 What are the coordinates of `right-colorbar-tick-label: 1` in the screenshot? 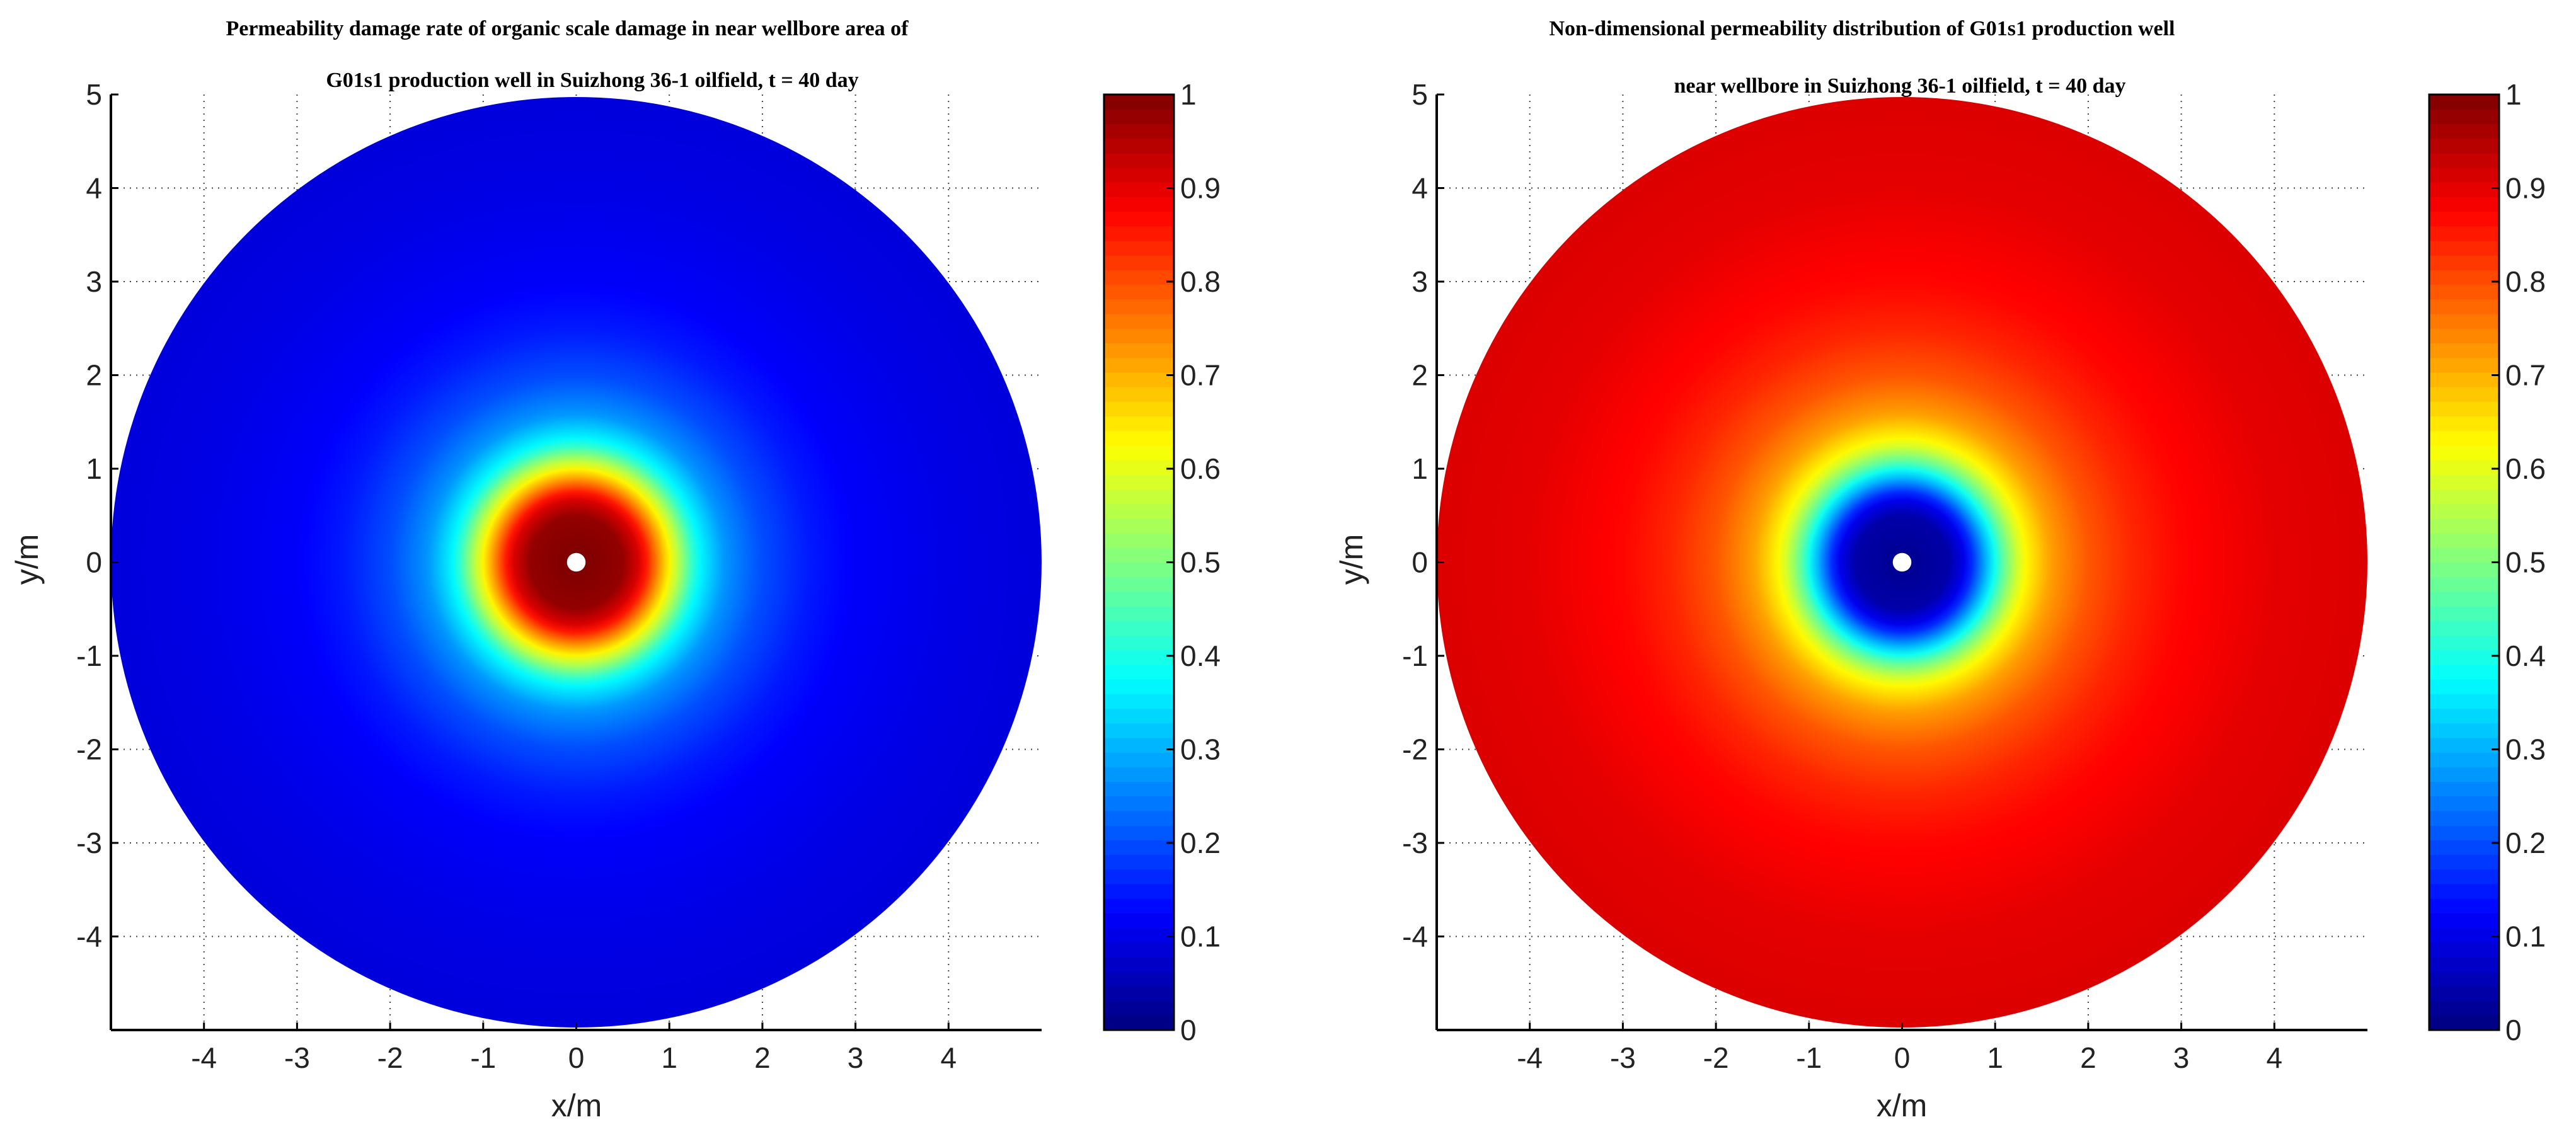 It's located at (2513, 94).